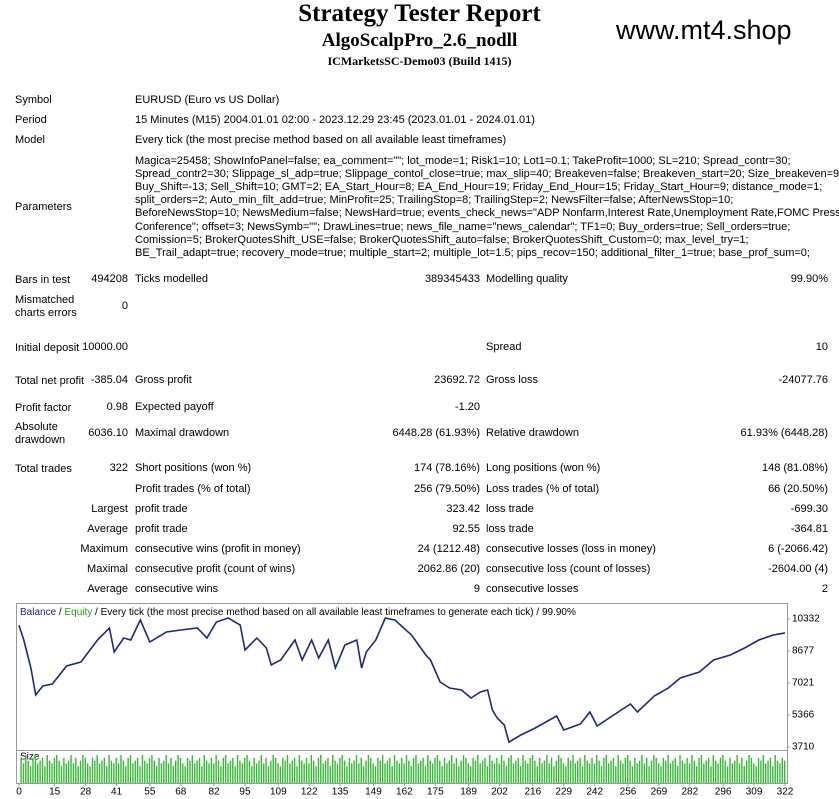 Image resolution: width=839 pixels, height=799 pixels. What do you see at coordinates (446, 489) in the screenshot?
I see `stat-value: 256 (79.50%)` at bounding box center [446, 489].